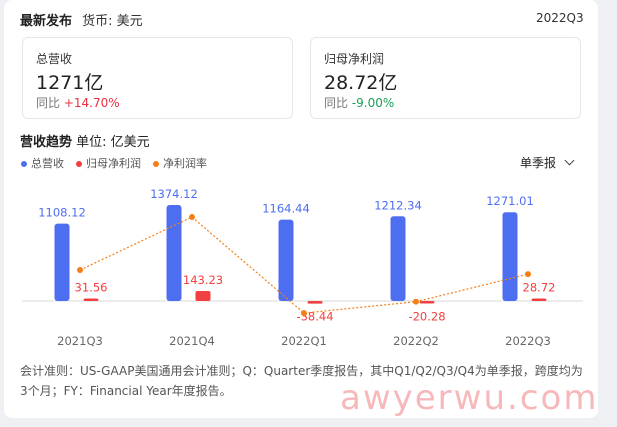 The height and width of the screenshot is (427, 617). Describe the element at coordinates (185, 163) in the screenshot. I see `legend-label: 净利润率` at that location.